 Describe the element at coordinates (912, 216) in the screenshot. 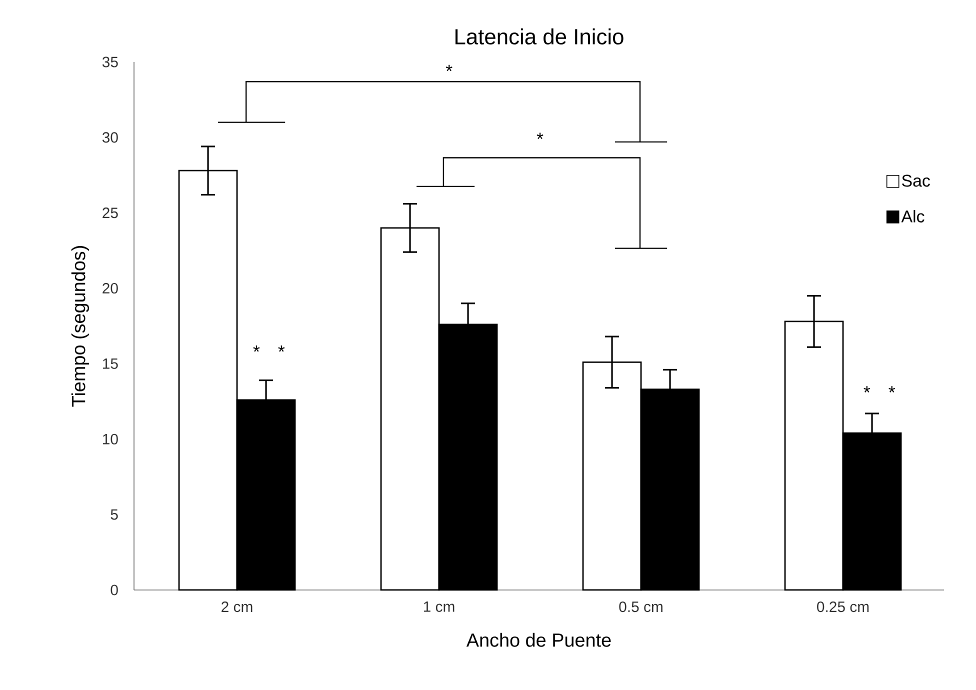

I see `legend-label: Alc` at that location.